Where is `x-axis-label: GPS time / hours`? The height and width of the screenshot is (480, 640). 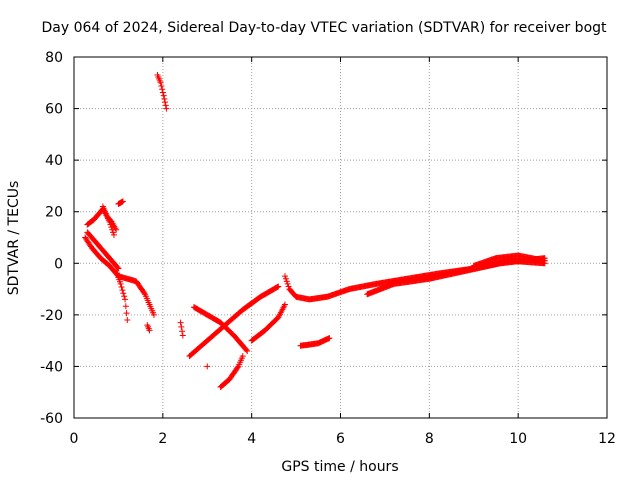
x-axis-label: GPS time / hours is located at coordinates (339, 467).